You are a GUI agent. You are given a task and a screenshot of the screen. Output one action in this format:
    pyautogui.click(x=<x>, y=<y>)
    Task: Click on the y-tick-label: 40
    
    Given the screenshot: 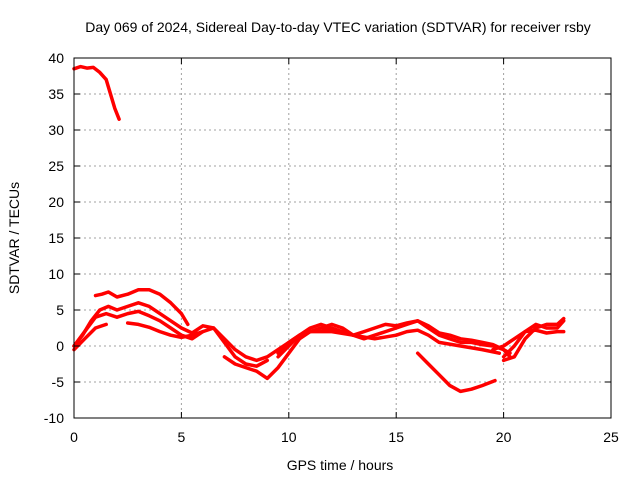 What is the action you would take?
    pyautogui.click(x=56, y=58)
    